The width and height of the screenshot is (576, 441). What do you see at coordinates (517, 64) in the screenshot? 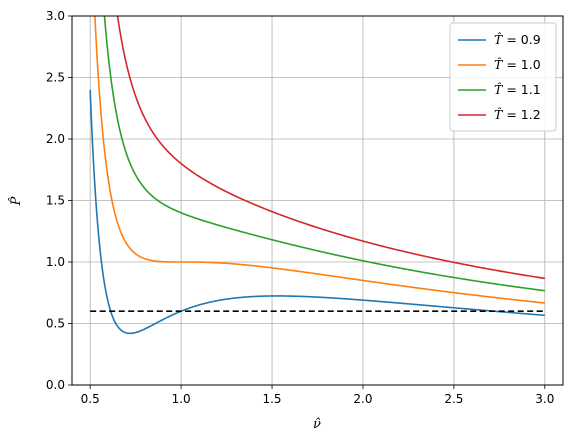
I see `legend-label-1: T̂ = 1.0` at bounding box center [517, 64].